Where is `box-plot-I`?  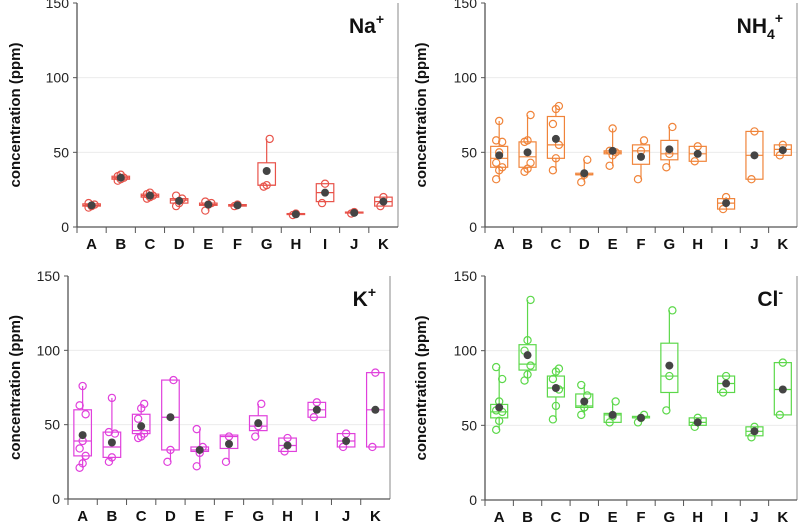 box-plot-I is located at coordinates (726, 203).